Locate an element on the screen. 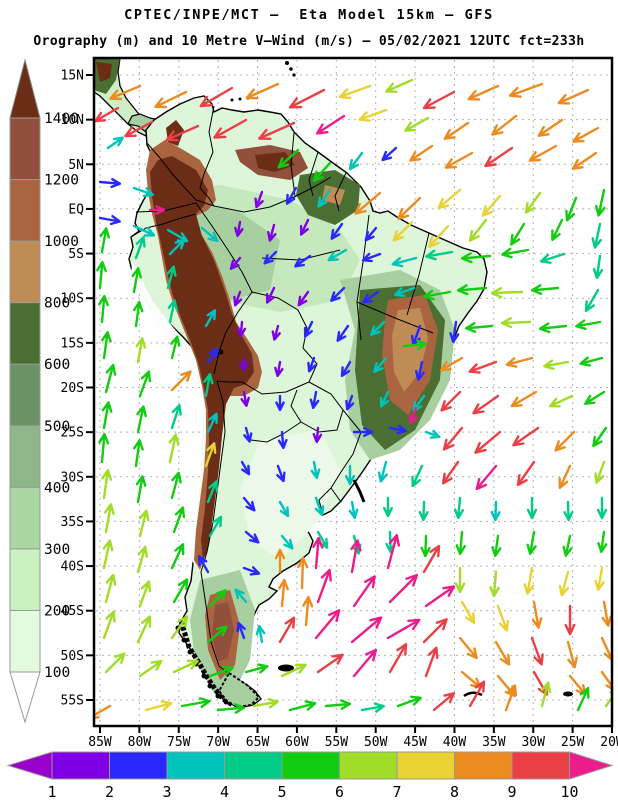  caribbean-islands is located at coordinates (263, 81).